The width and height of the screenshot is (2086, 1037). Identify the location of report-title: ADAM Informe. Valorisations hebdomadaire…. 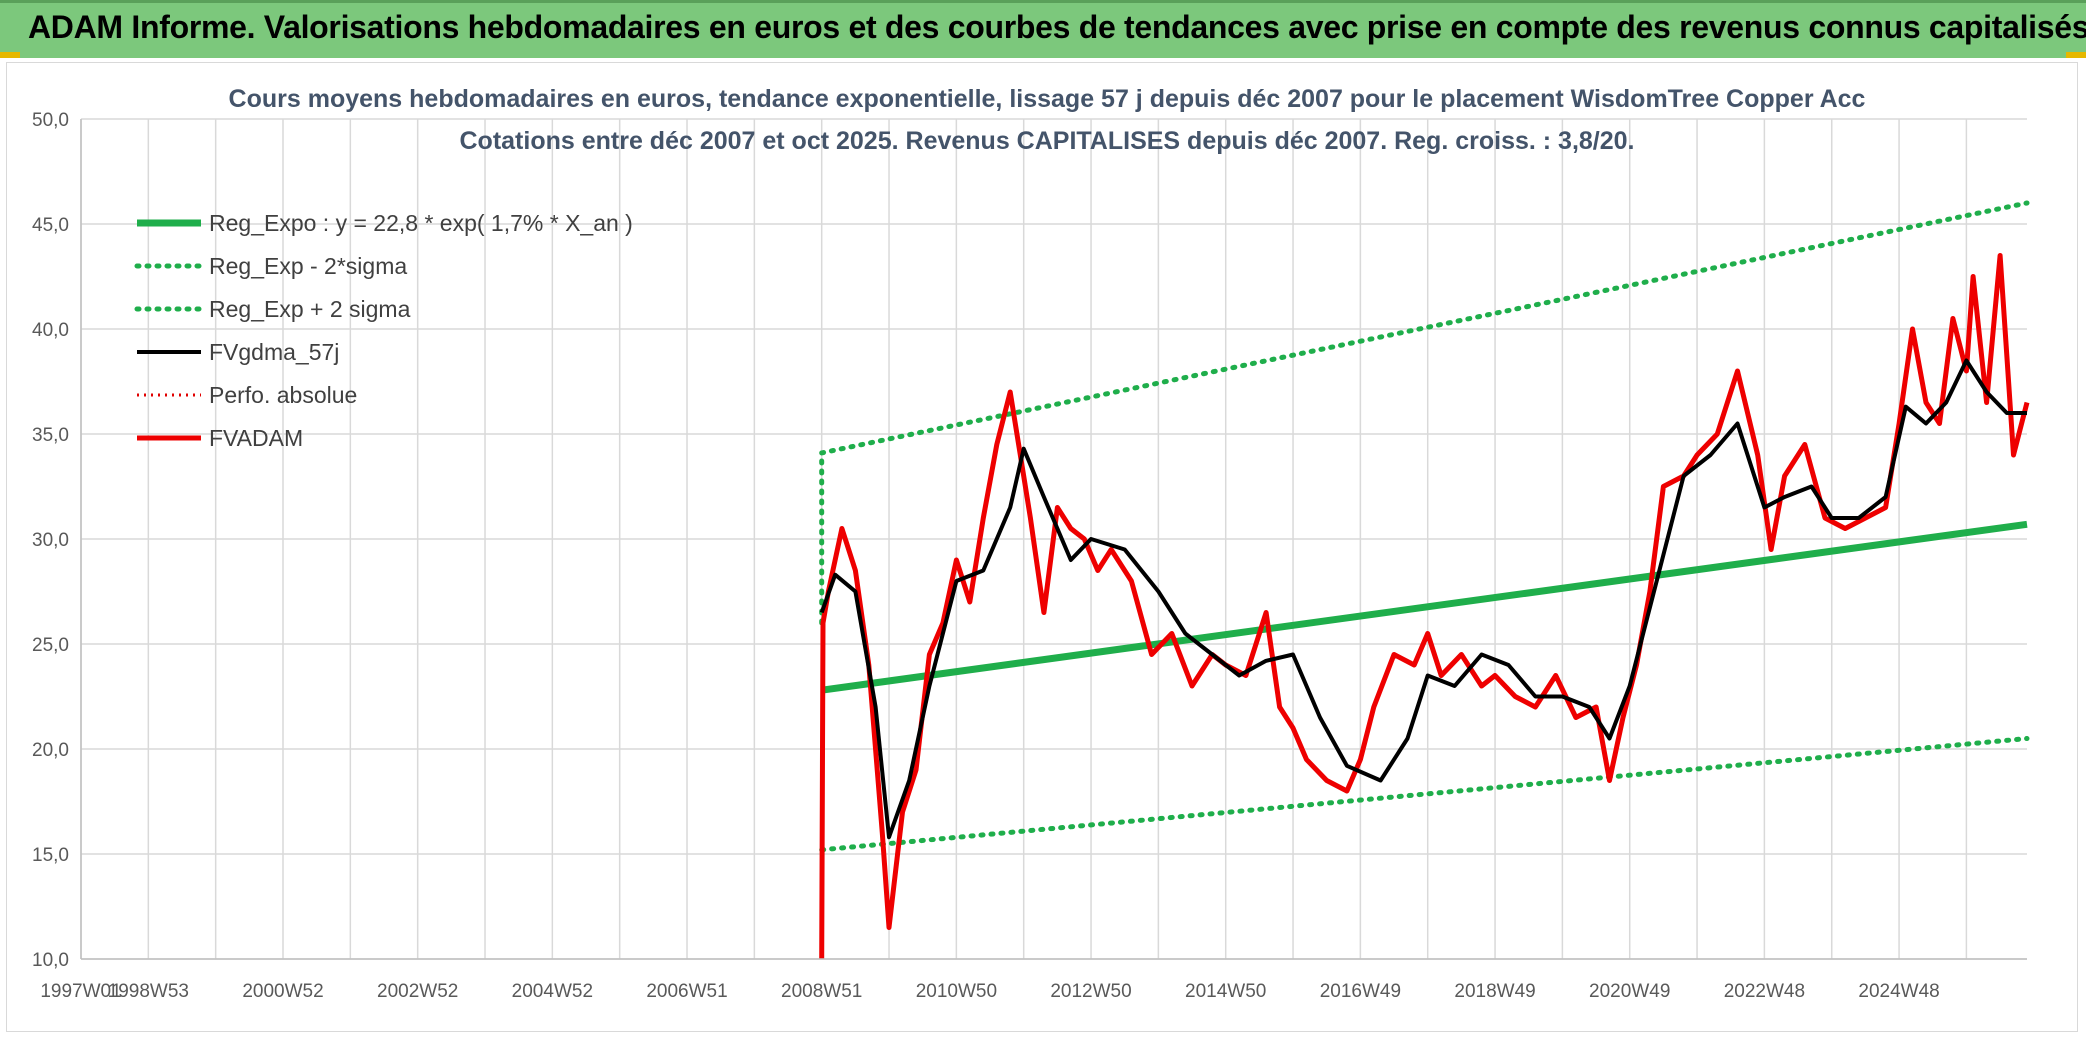
(1057, 27).